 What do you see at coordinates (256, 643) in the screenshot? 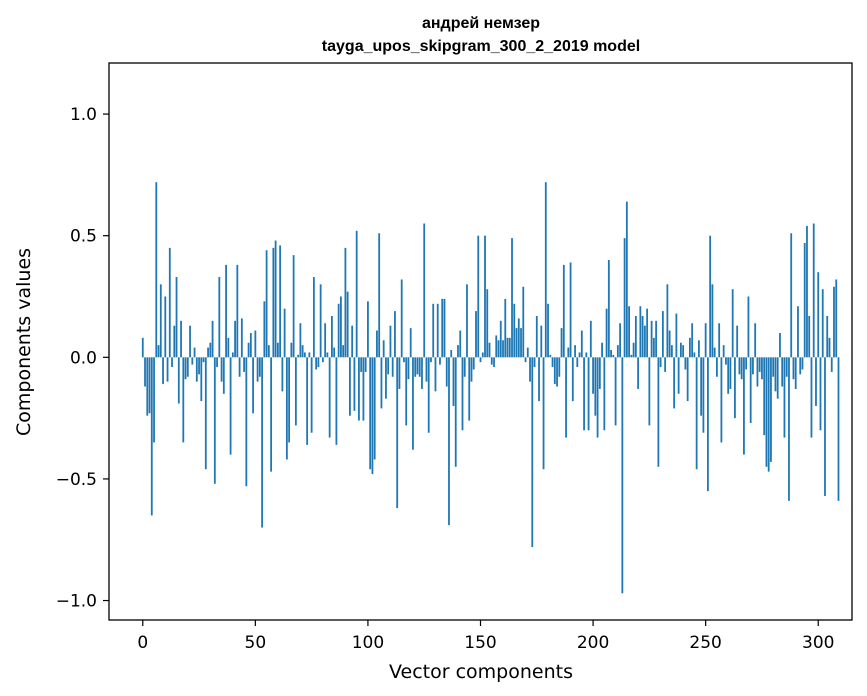
I see `x-tick-label: 50` at bounding box center [256, 643].